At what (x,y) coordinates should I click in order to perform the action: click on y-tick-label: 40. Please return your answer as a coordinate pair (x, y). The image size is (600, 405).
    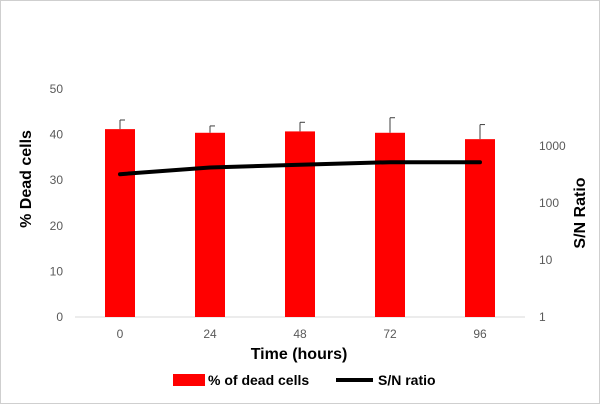
    Looking at the image, I should click on (57, 135).